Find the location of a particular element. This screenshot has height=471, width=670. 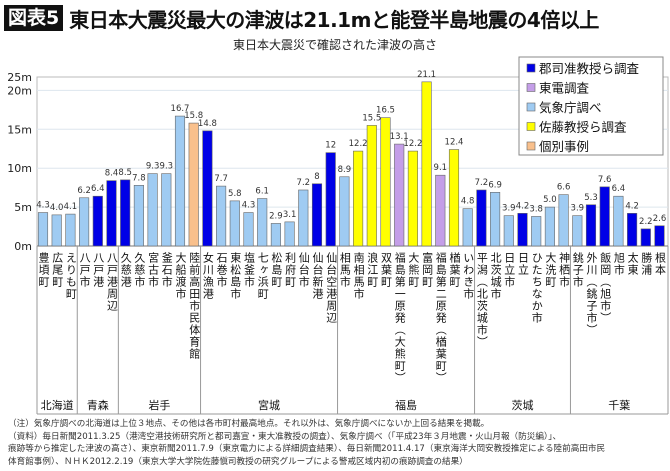

x-tick-label: 飯岡（旭市） is located at coordinates (605, 287).